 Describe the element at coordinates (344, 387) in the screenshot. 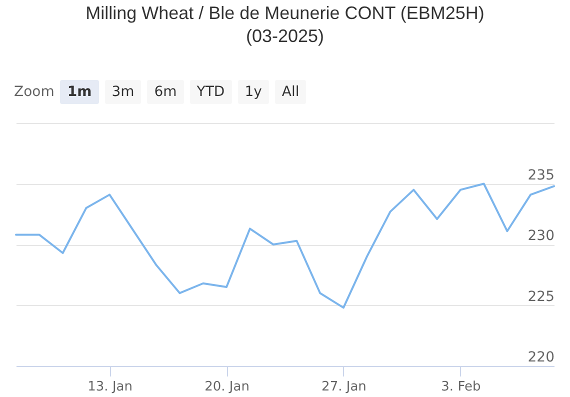

I see `x-tick-label: 27. Jan` at that location.